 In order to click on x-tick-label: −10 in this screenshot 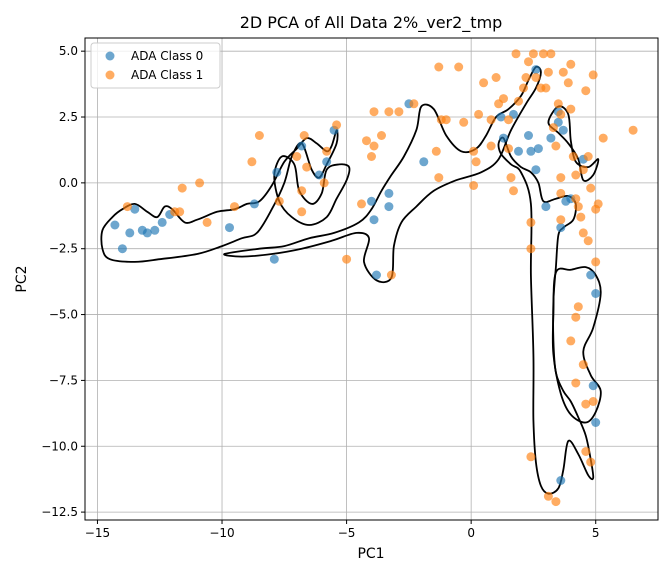, I will do `click(221, 533)`.